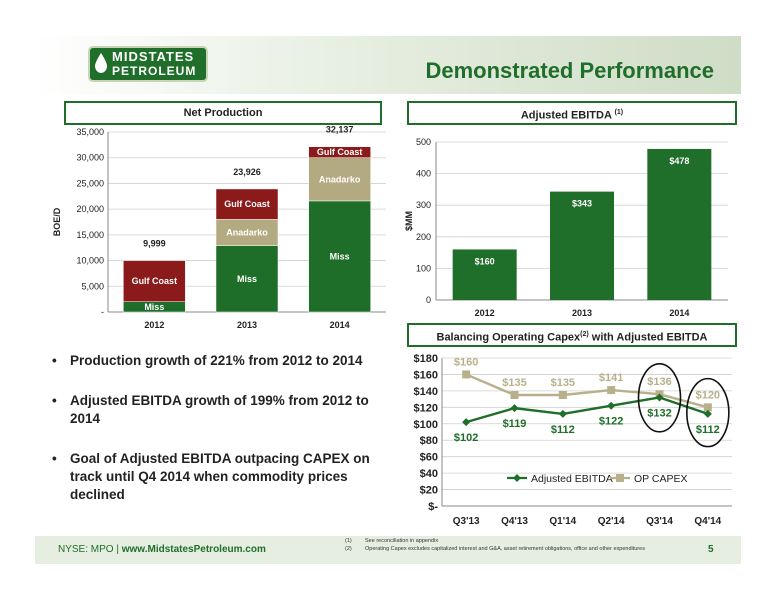 The image size is (776, 600). What do you see at coordinates (708, 395) in the screenshot?
I see `data-label: $120` at bounding box center [708, 395].